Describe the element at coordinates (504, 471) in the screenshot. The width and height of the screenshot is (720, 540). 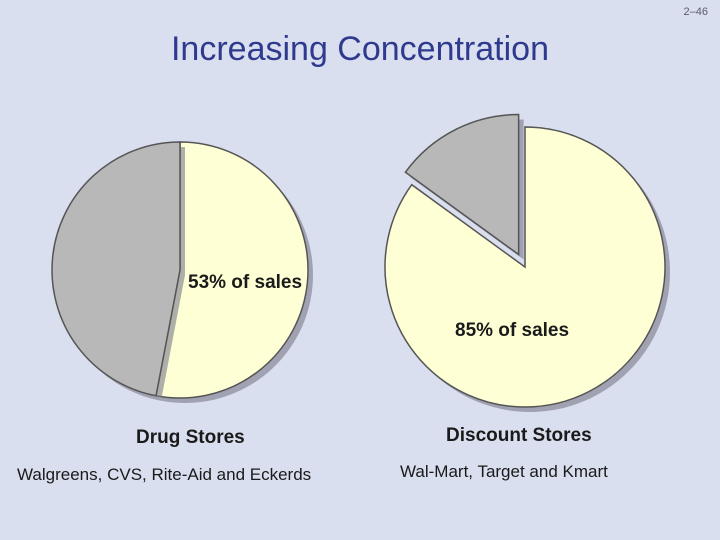
I see `discount-stores-companies: Wal-Mart, Target and Kmart` at that location.